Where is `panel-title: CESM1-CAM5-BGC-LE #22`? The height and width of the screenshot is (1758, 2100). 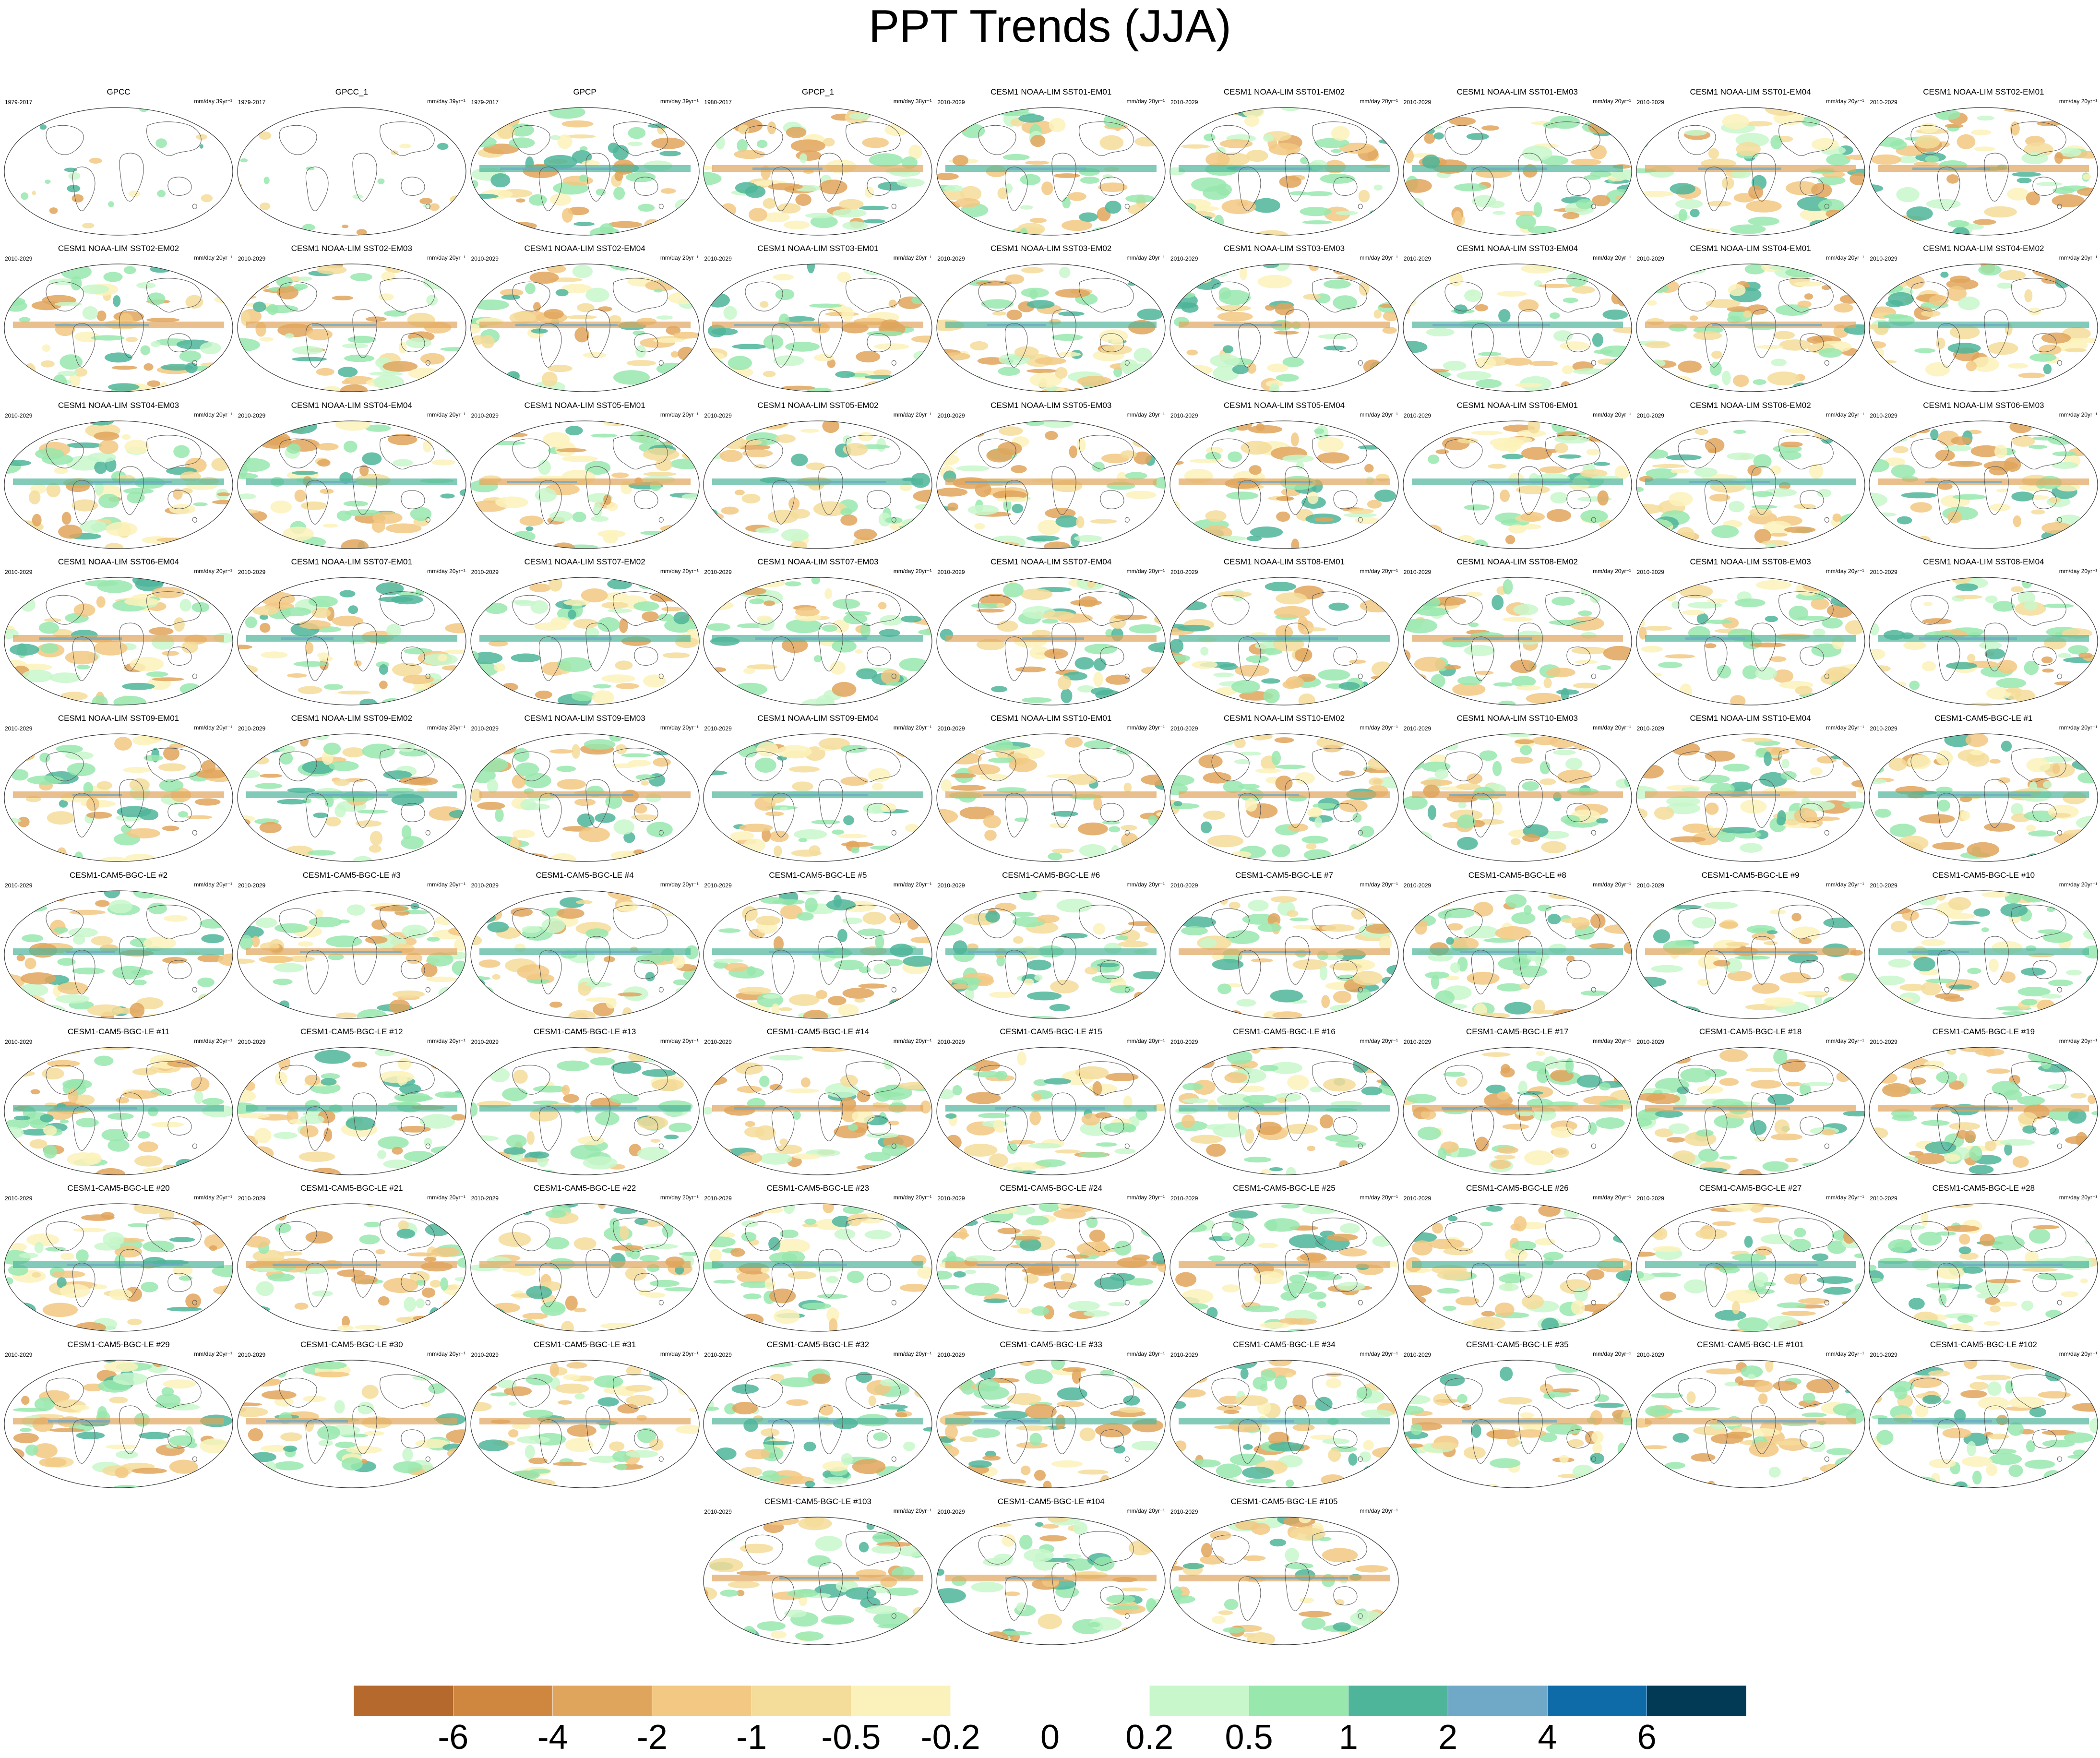
panel-title: CESM1-CAM5-BGC-LE #22 is located at coordinates (584, 1188).